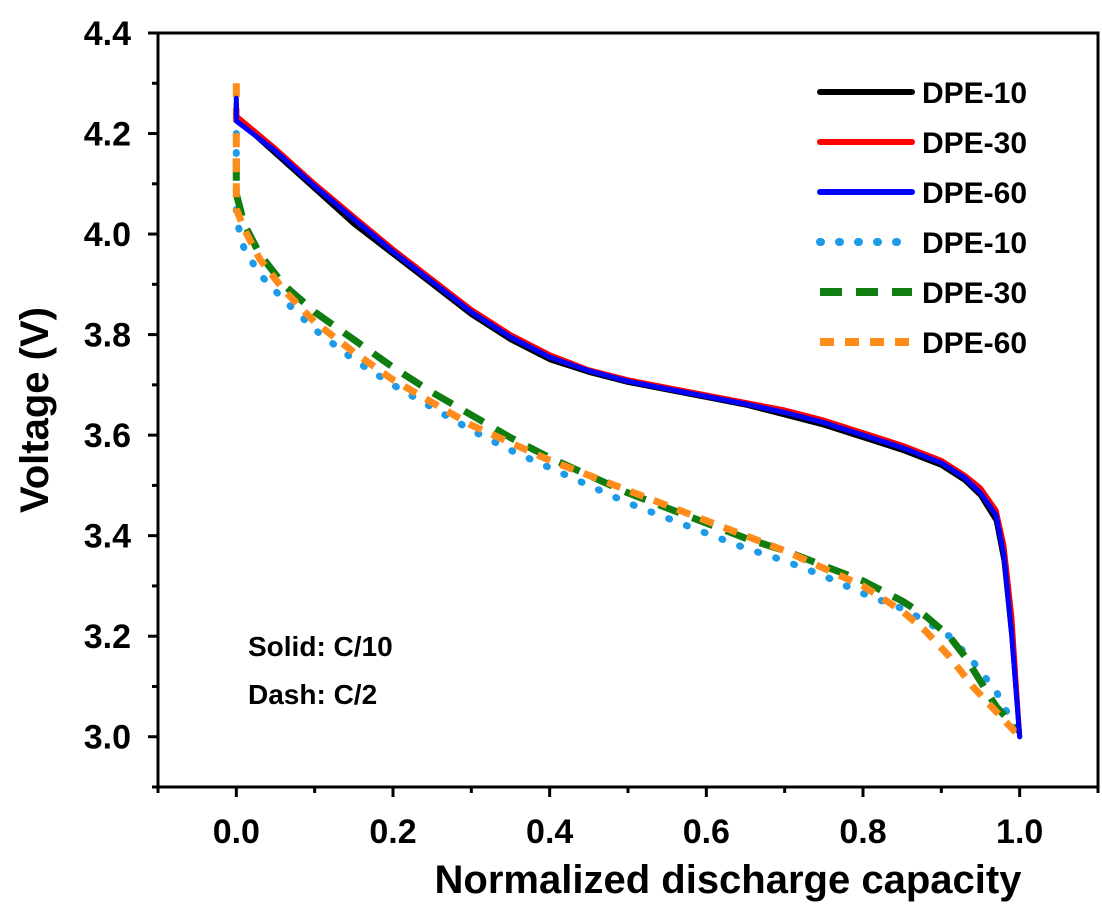  What do you see at coordinates (236, 832) in the screenshot?
I see `x-tick-label: 0.0` at bounding box center [236, 832].